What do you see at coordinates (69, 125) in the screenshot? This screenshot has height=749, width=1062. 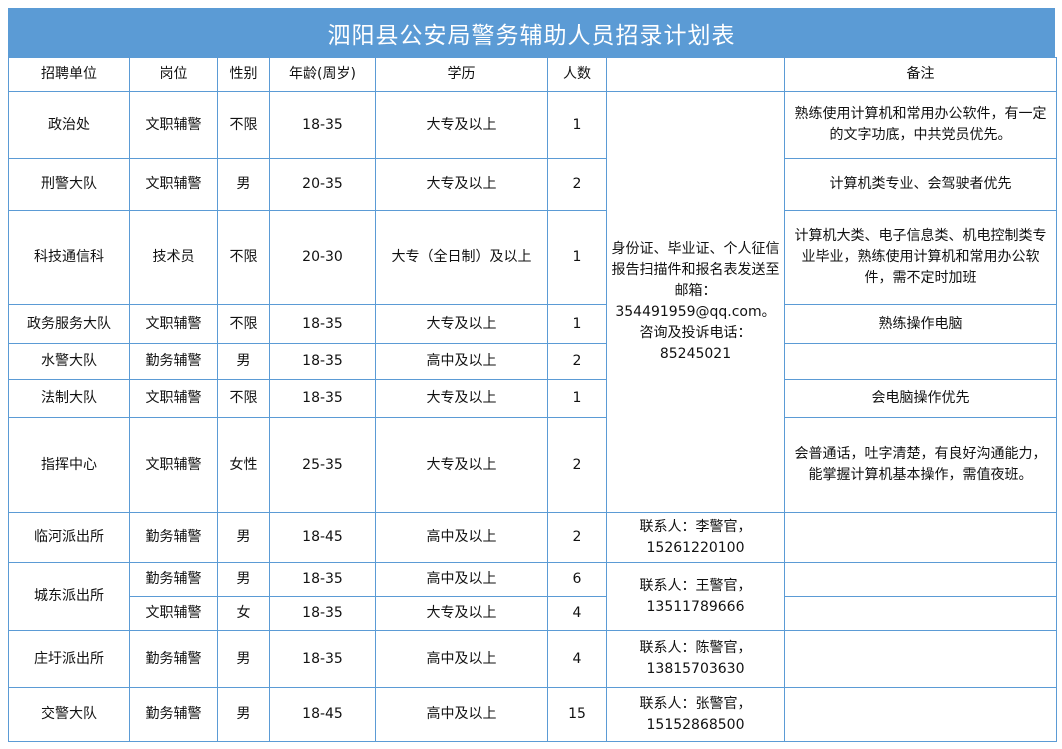 I see `unit-cell: 政治处` at bounding box center [69, 125].